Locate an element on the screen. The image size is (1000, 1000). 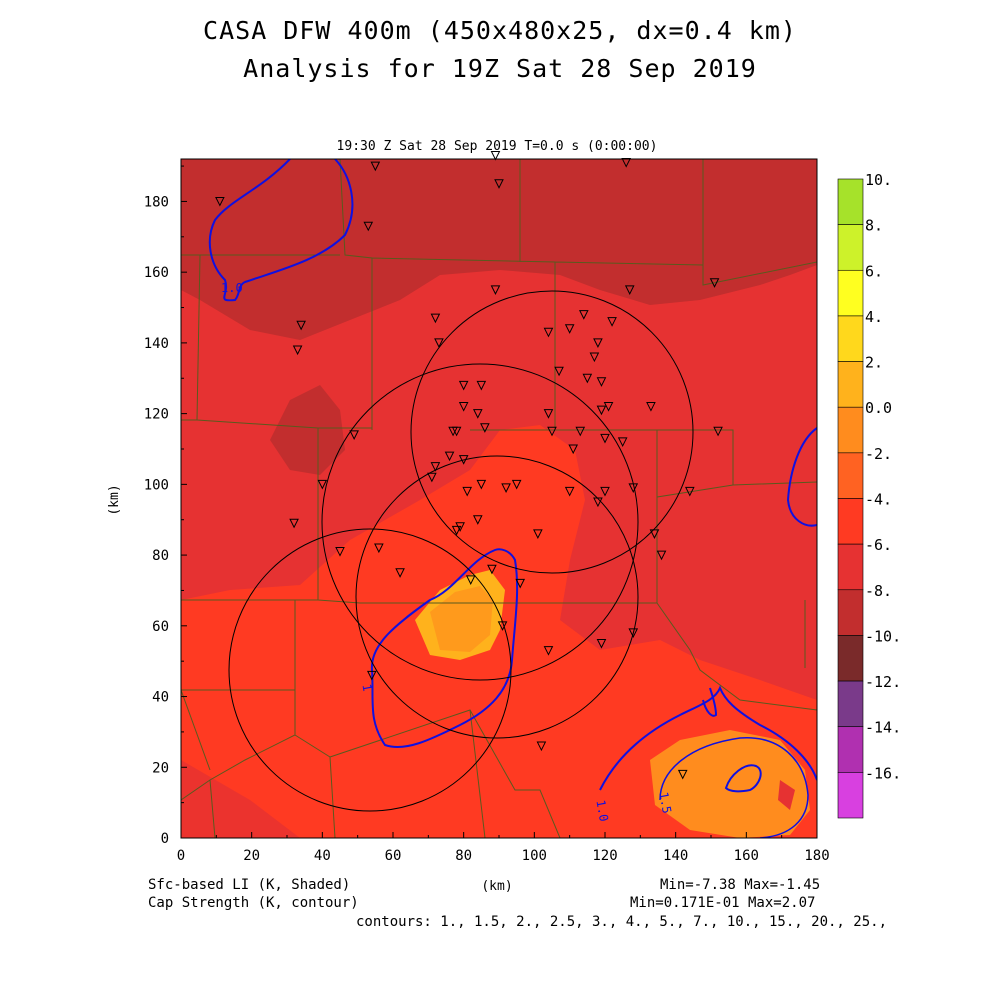
colorbar-label: -2. is located at coordinates (878, 454).